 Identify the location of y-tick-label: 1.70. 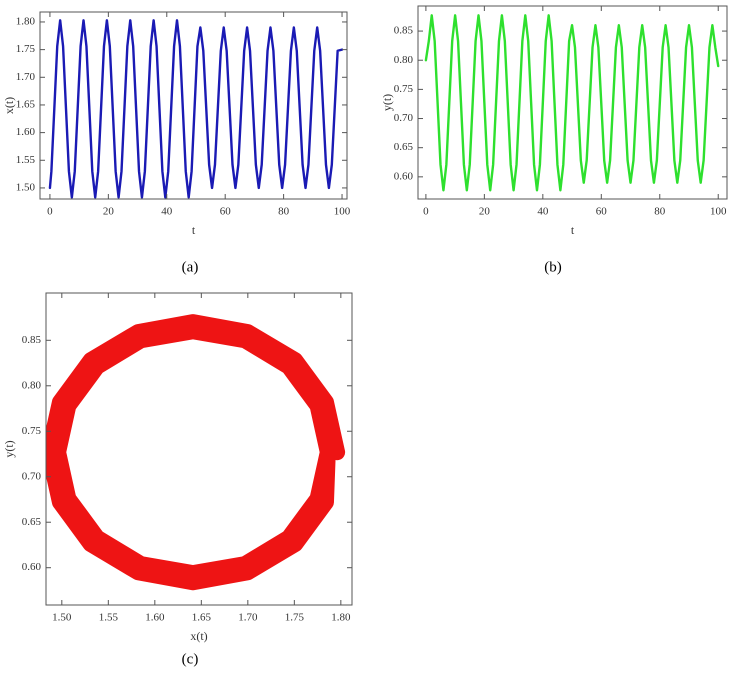
(26, 77).